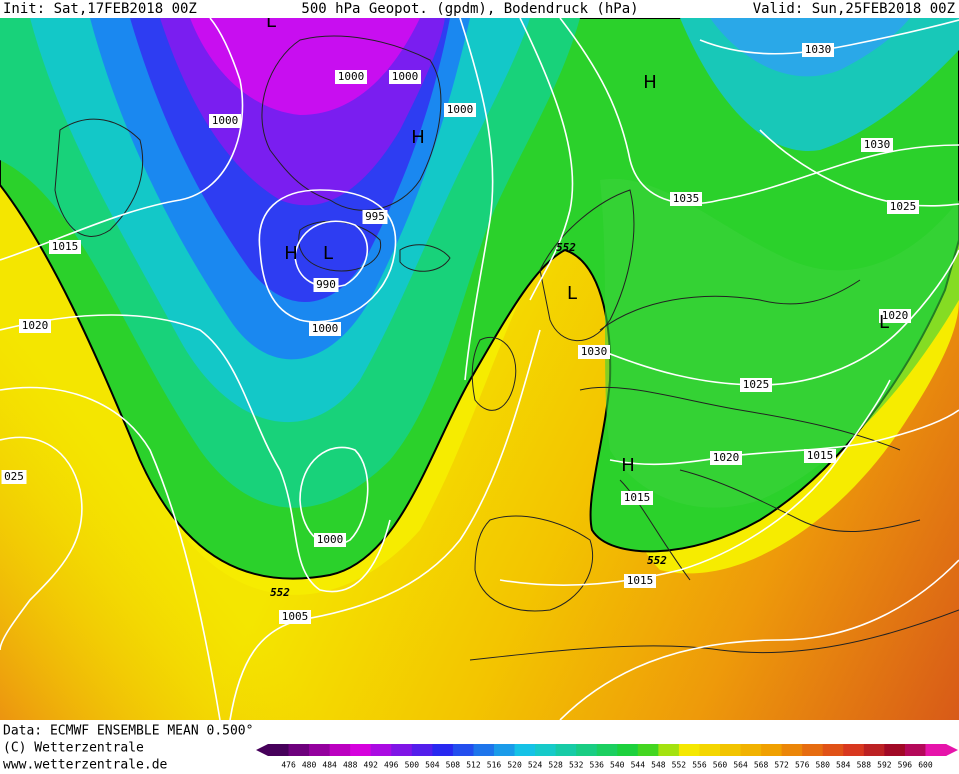 This screenshot has width=959, height=774. I want to click on colorbar-label: 564, so click(740, 765).